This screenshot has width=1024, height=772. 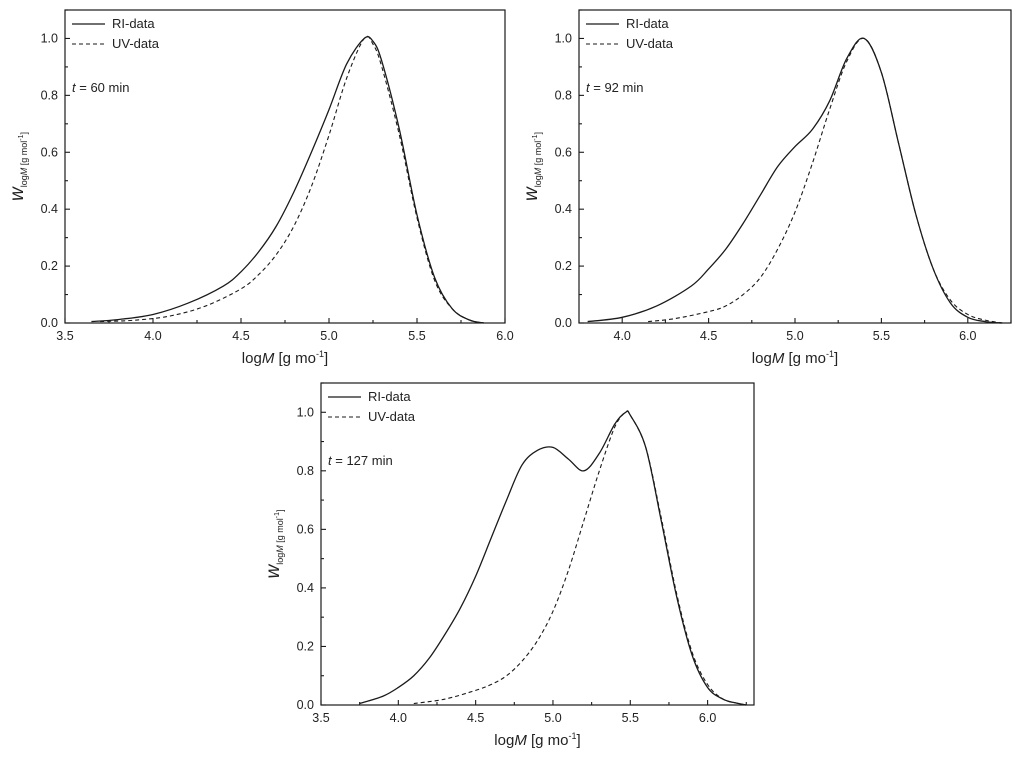 What do you see at coordinates (360, 460) in the screenshot?
I see `time-annotation: t = 127 min` at bounding box center [360, 460].